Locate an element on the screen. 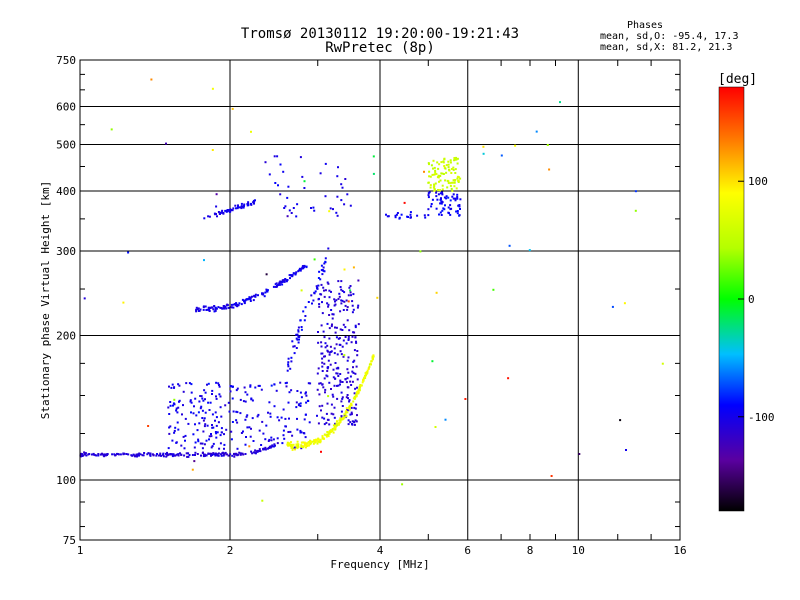  stats-heading: Phases is located at coordinates (645, 25).